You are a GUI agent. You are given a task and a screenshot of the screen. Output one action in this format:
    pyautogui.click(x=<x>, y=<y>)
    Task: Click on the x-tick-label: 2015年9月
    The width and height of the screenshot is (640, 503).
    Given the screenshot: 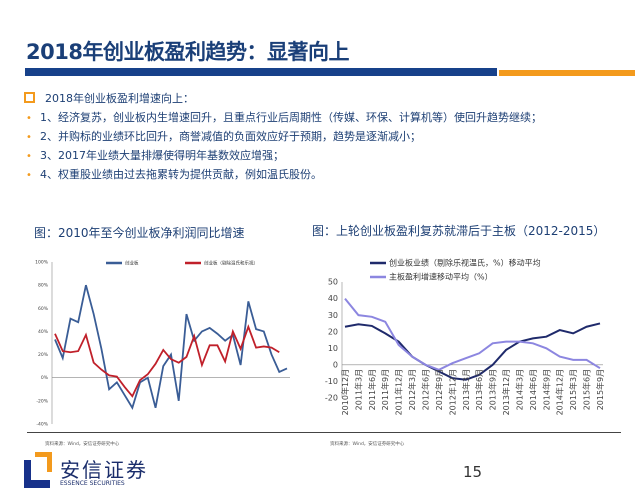 What is the action you would take?
    pyautogui.click(x=600, y=389)
    